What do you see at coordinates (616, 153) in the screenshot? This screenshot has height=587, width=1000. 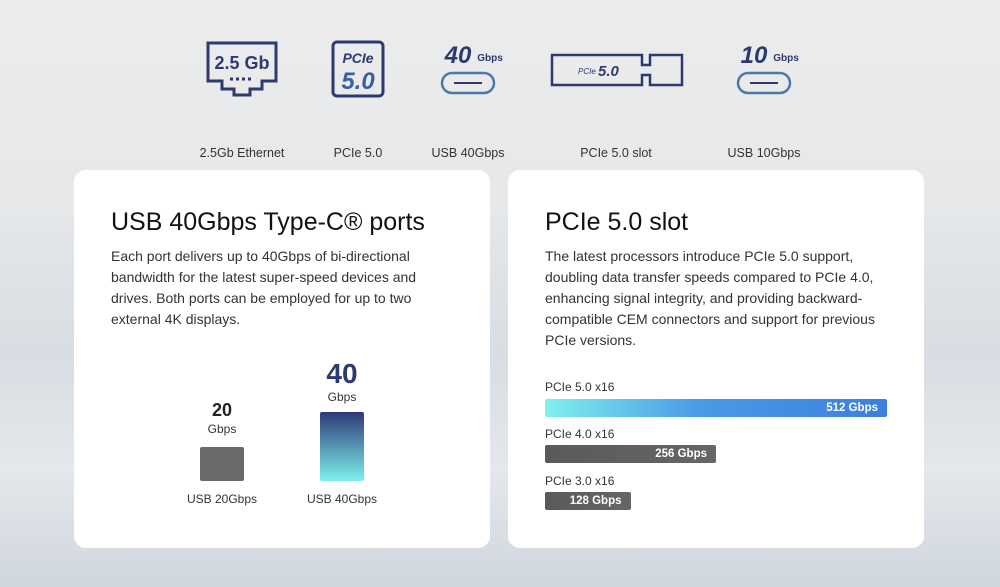 I see `feature-label: PCIe 5.0 slot` at bounding box center [616, 153].